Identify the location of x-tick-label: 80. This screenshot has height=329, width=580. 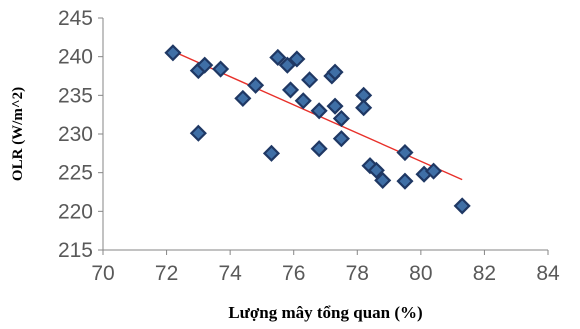
(420, 273).